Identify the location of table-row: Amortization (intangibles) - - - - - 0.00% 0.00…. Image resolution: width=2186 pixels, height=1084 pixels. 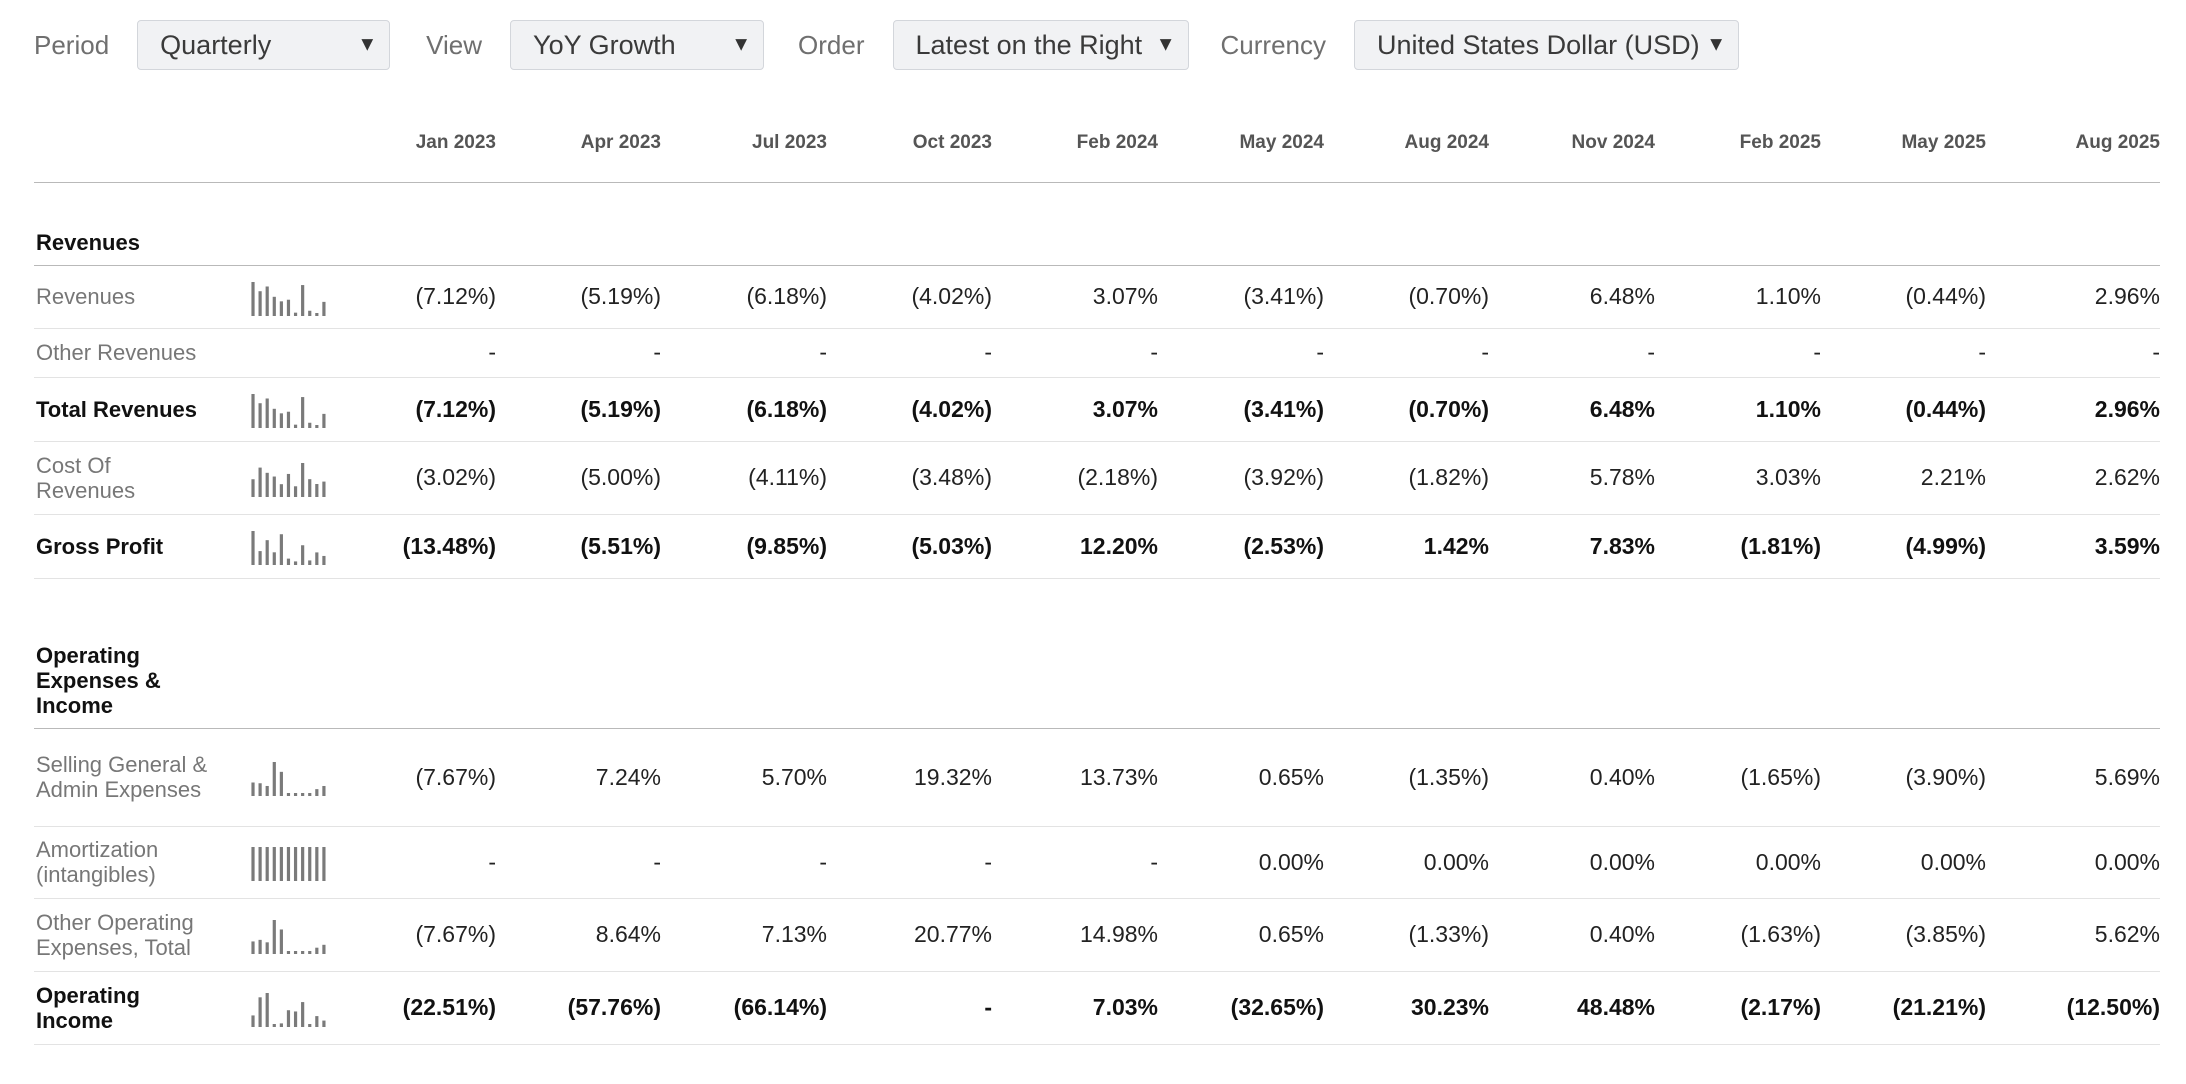
(1097, 862).